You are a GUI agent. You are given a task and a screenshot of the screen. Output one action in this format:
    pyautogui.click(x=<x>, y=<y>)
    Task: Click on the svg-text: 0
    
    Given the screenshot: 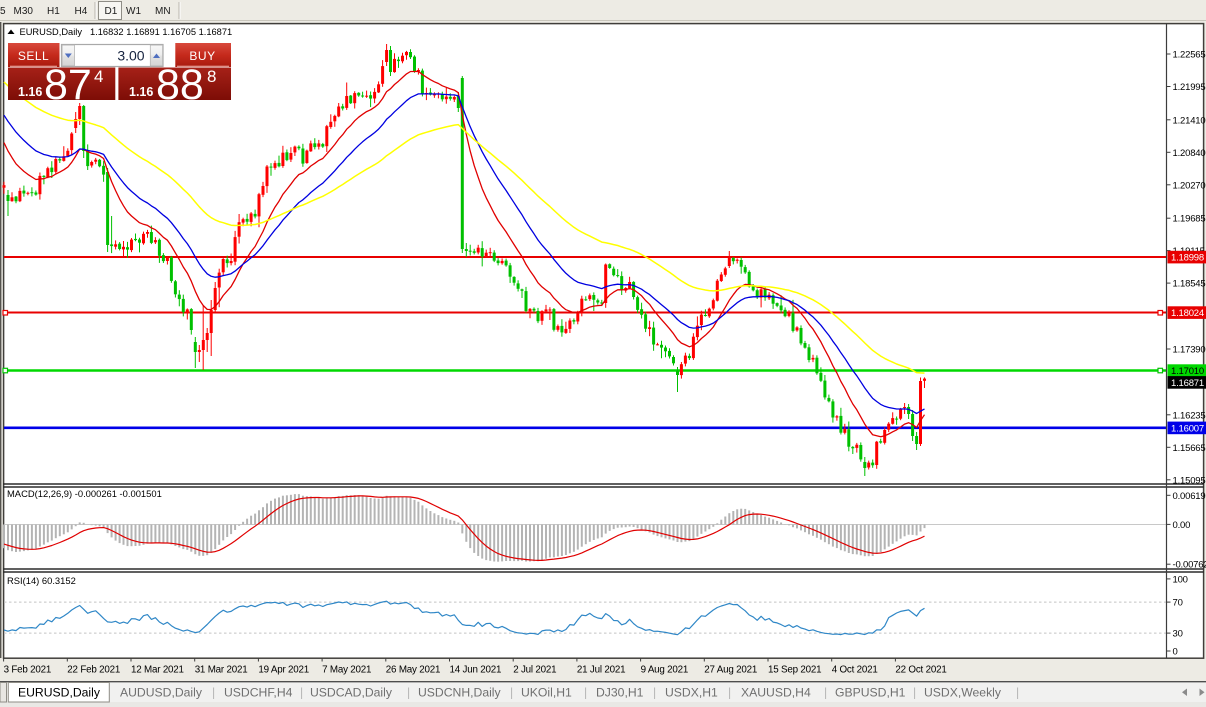 What is the action you would take?
    pyautogui.click(x=1175, y=652)
    